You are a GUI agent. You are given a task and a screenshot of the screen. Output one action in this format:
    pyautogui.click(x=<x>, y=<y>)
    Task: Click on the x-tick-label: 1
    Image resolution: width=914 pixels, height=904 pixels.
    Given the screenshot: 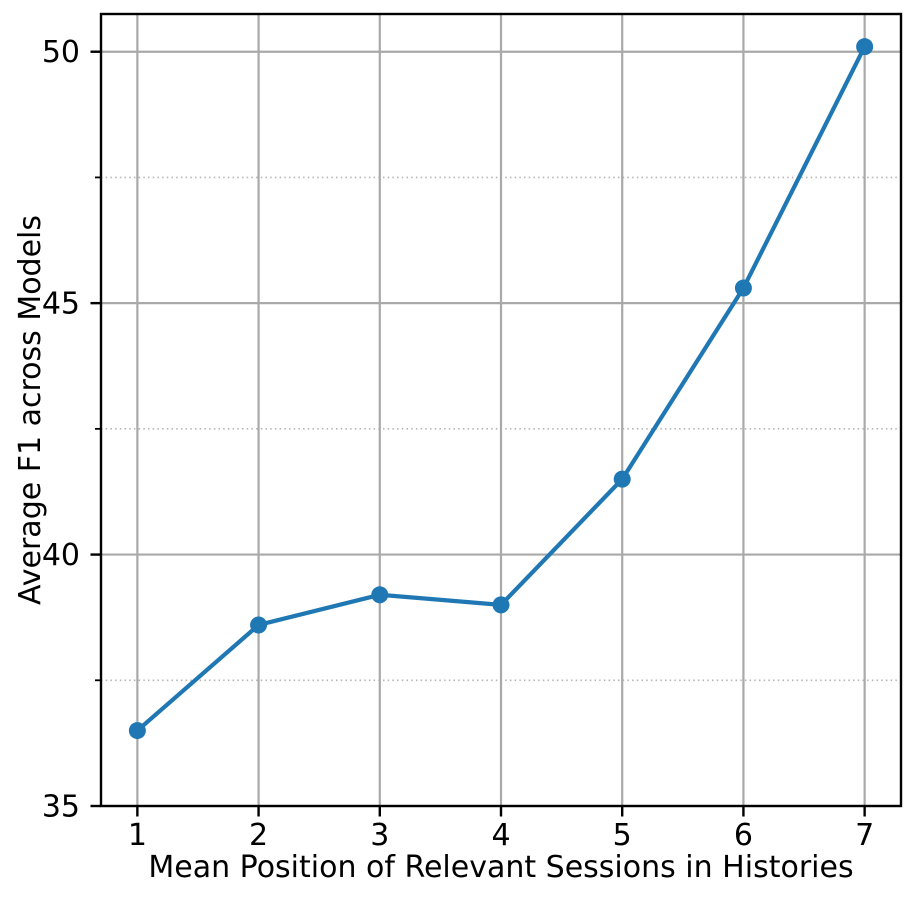 What is the action you would take?
    pyautogui.click(x=137, y=835)
    